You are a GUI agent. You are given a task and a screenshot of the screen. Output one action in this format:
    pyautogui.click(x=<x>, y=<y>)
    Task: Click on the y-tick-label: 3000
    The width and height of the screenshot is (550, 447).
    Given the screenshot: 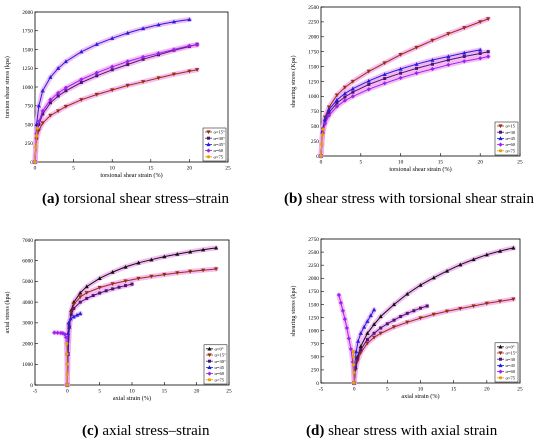 What is the action you would take?
    pyautogui.click(x=27, y=324)
    